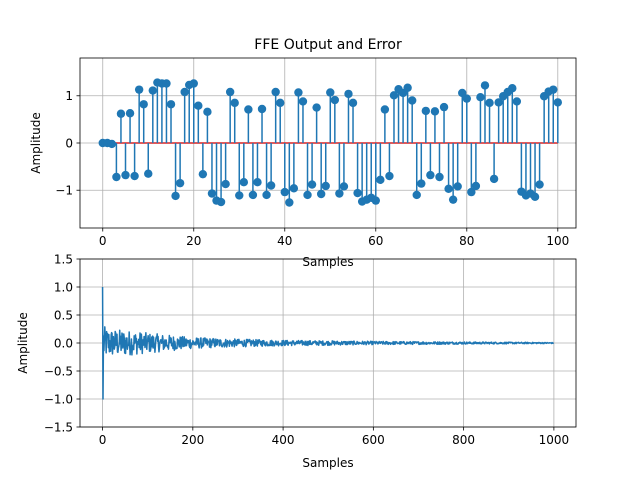 This screenshot has height=480, width=640. I want to click on chart-title: FFE Output and Error, so click(328, 45).